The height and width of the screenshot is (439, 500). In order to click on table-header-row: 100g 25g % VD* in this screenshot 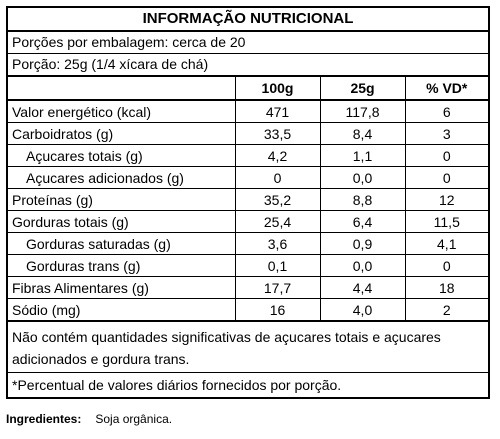, I will do `click(248, 89)`.